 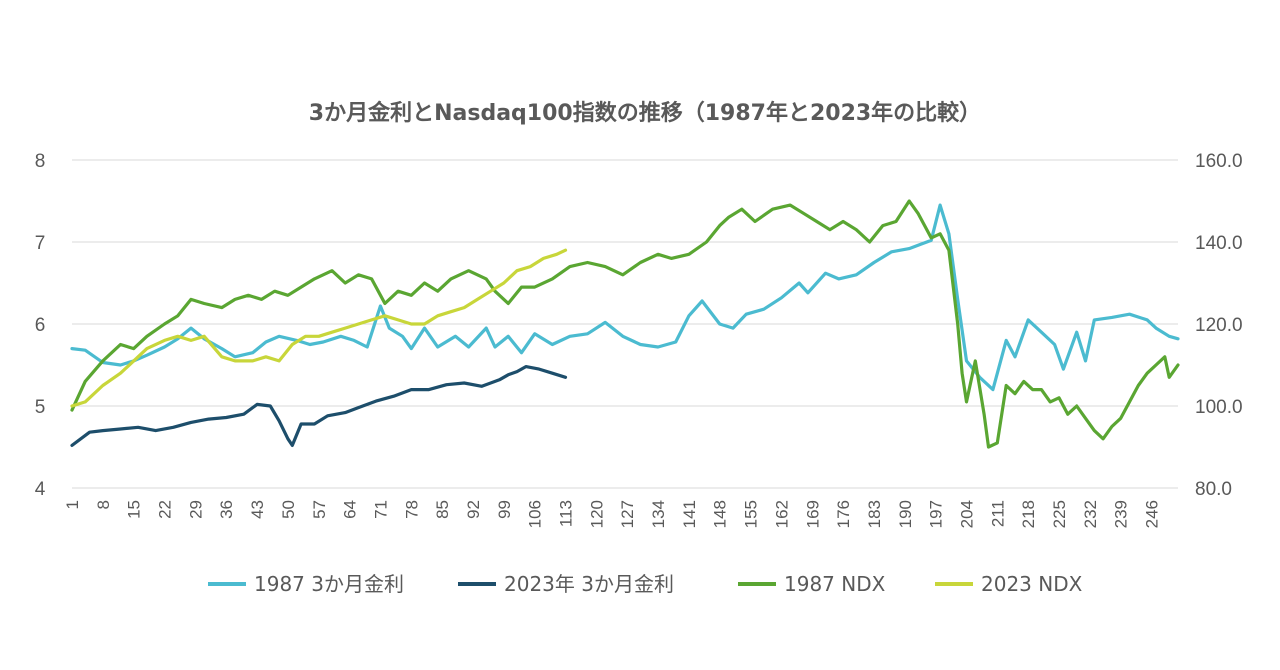 What do you see at coordinates (1090, 514) in the screenshot?
I see `x-tick-label: 232` at bounding box center [1090, 514].